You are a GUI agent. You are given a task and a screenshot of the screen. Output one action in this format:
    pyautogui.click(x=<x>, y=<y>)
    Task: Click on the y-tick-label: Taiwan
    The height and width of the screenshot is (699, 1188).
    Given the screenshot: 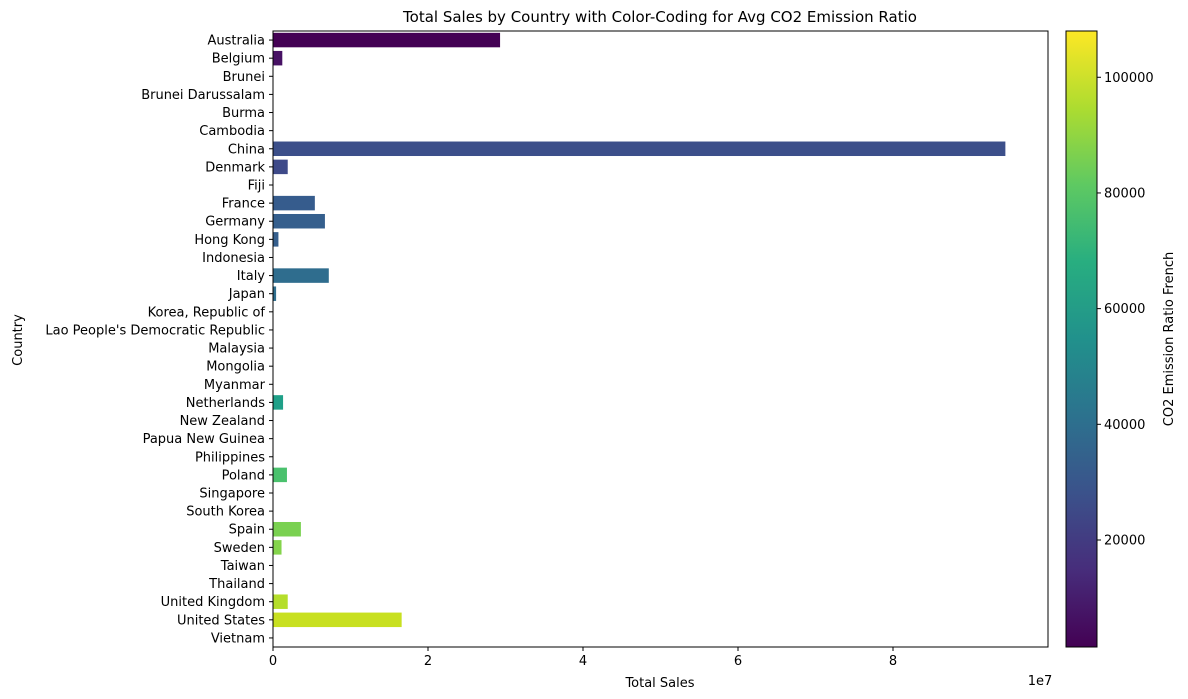 What is the action you would take?
    pyautogui.click(x=242, y=566)
    